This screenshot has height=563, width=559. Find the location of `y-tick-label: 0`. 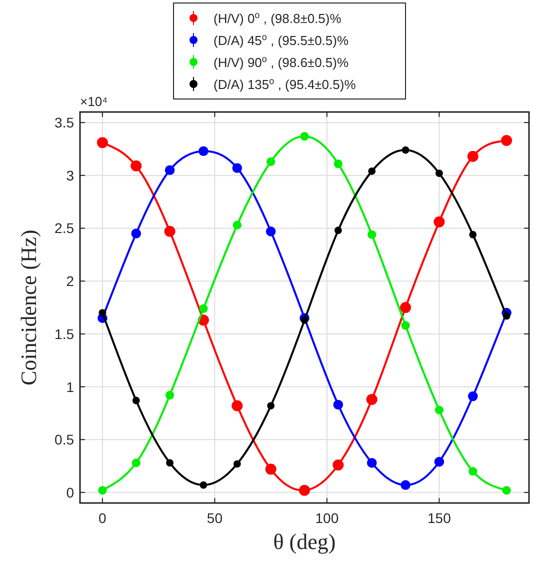

y-tick-label: 0 is located at coordinates (70, 492).